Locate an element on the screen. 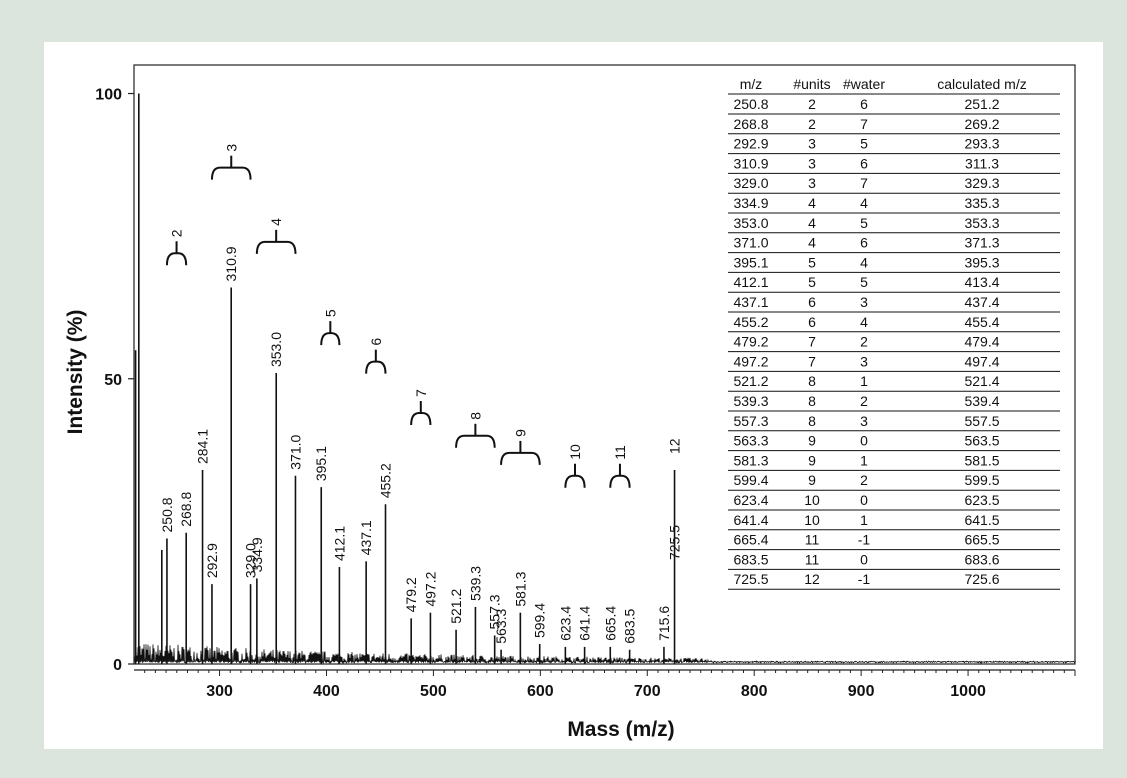 Image resolution: width=1127 pixels, height=778 pixels. table-cell: 292.9 is located at coordinates (750, 144).